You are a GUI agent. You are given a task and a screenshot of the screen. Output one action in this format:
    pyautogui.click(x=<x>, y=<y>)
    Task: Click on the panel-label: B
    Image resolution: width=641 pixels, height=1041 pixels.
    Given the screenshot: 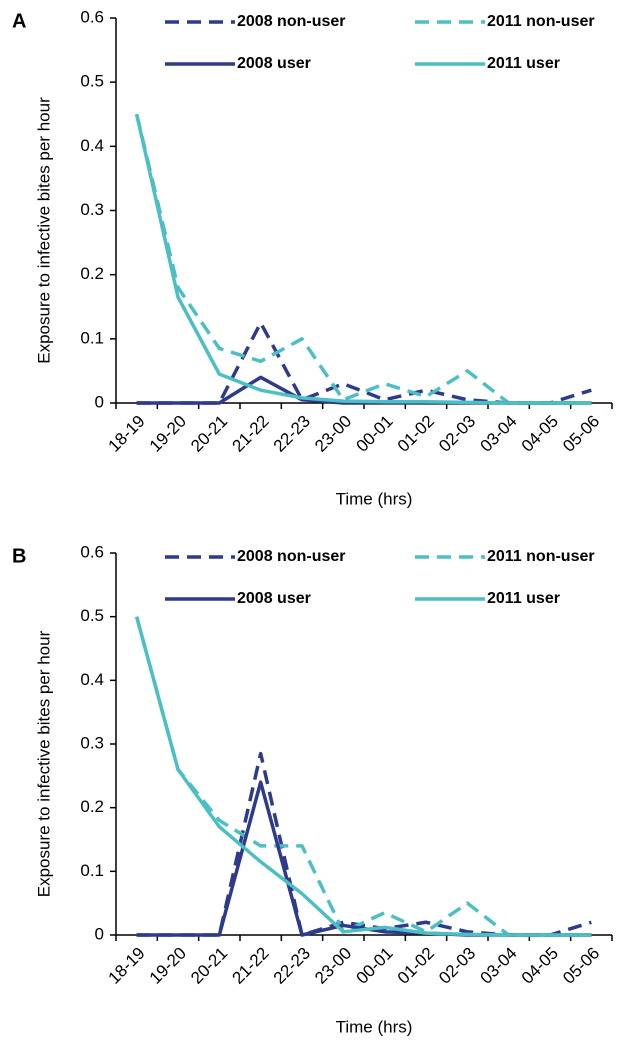 What is the action you would take?
    pyautogui.click(x=19, y=556)
    